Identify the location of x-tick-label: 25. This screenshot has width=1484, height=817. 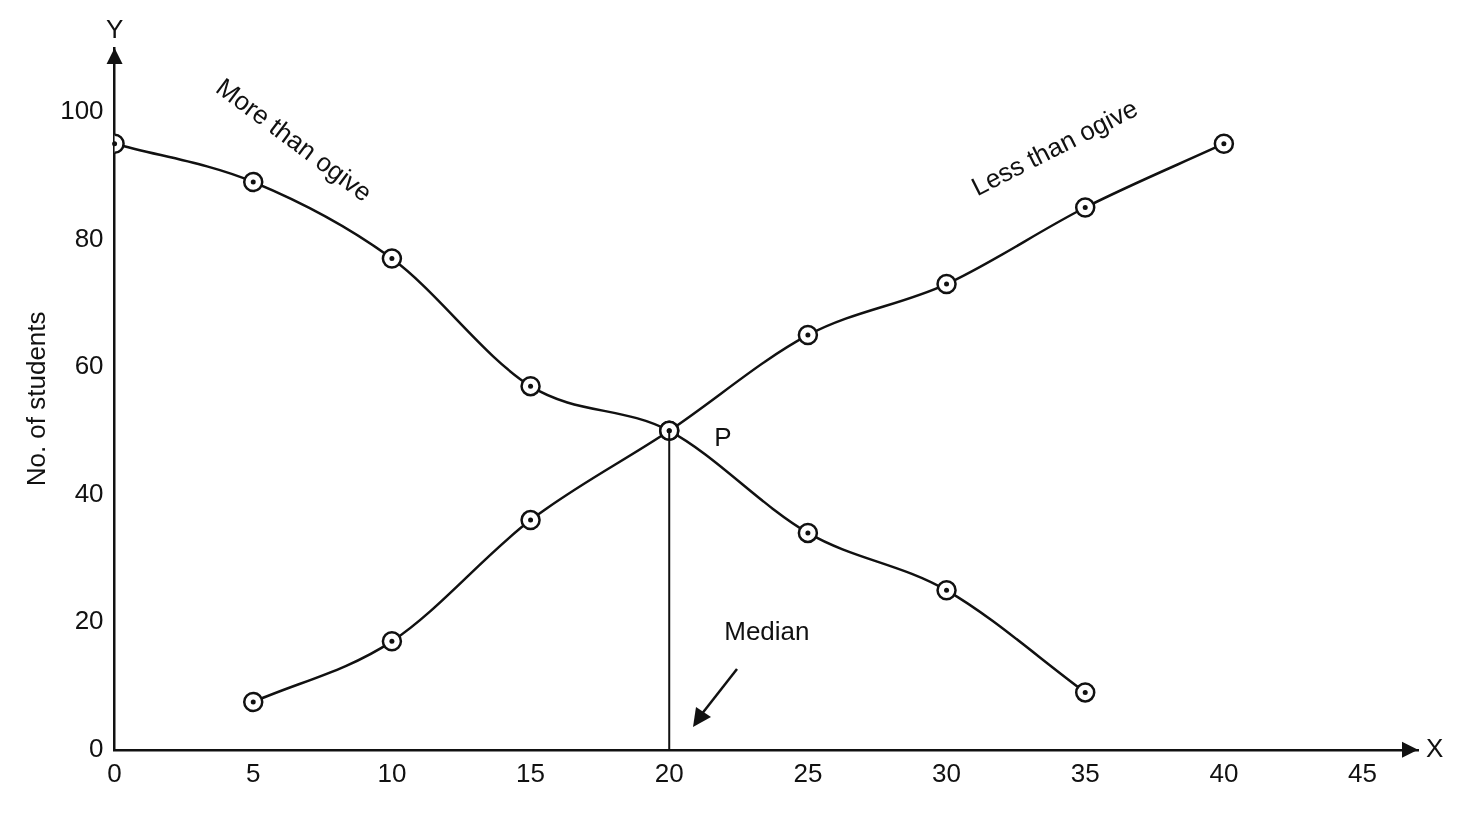
(808, 772).